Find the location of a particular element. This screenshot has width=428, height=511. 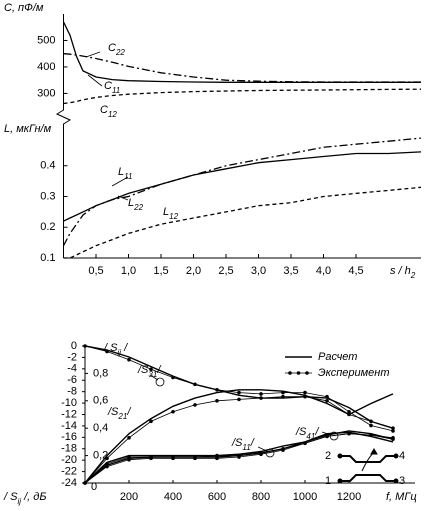

series-label: C22 is located at coordinates (116, 49).